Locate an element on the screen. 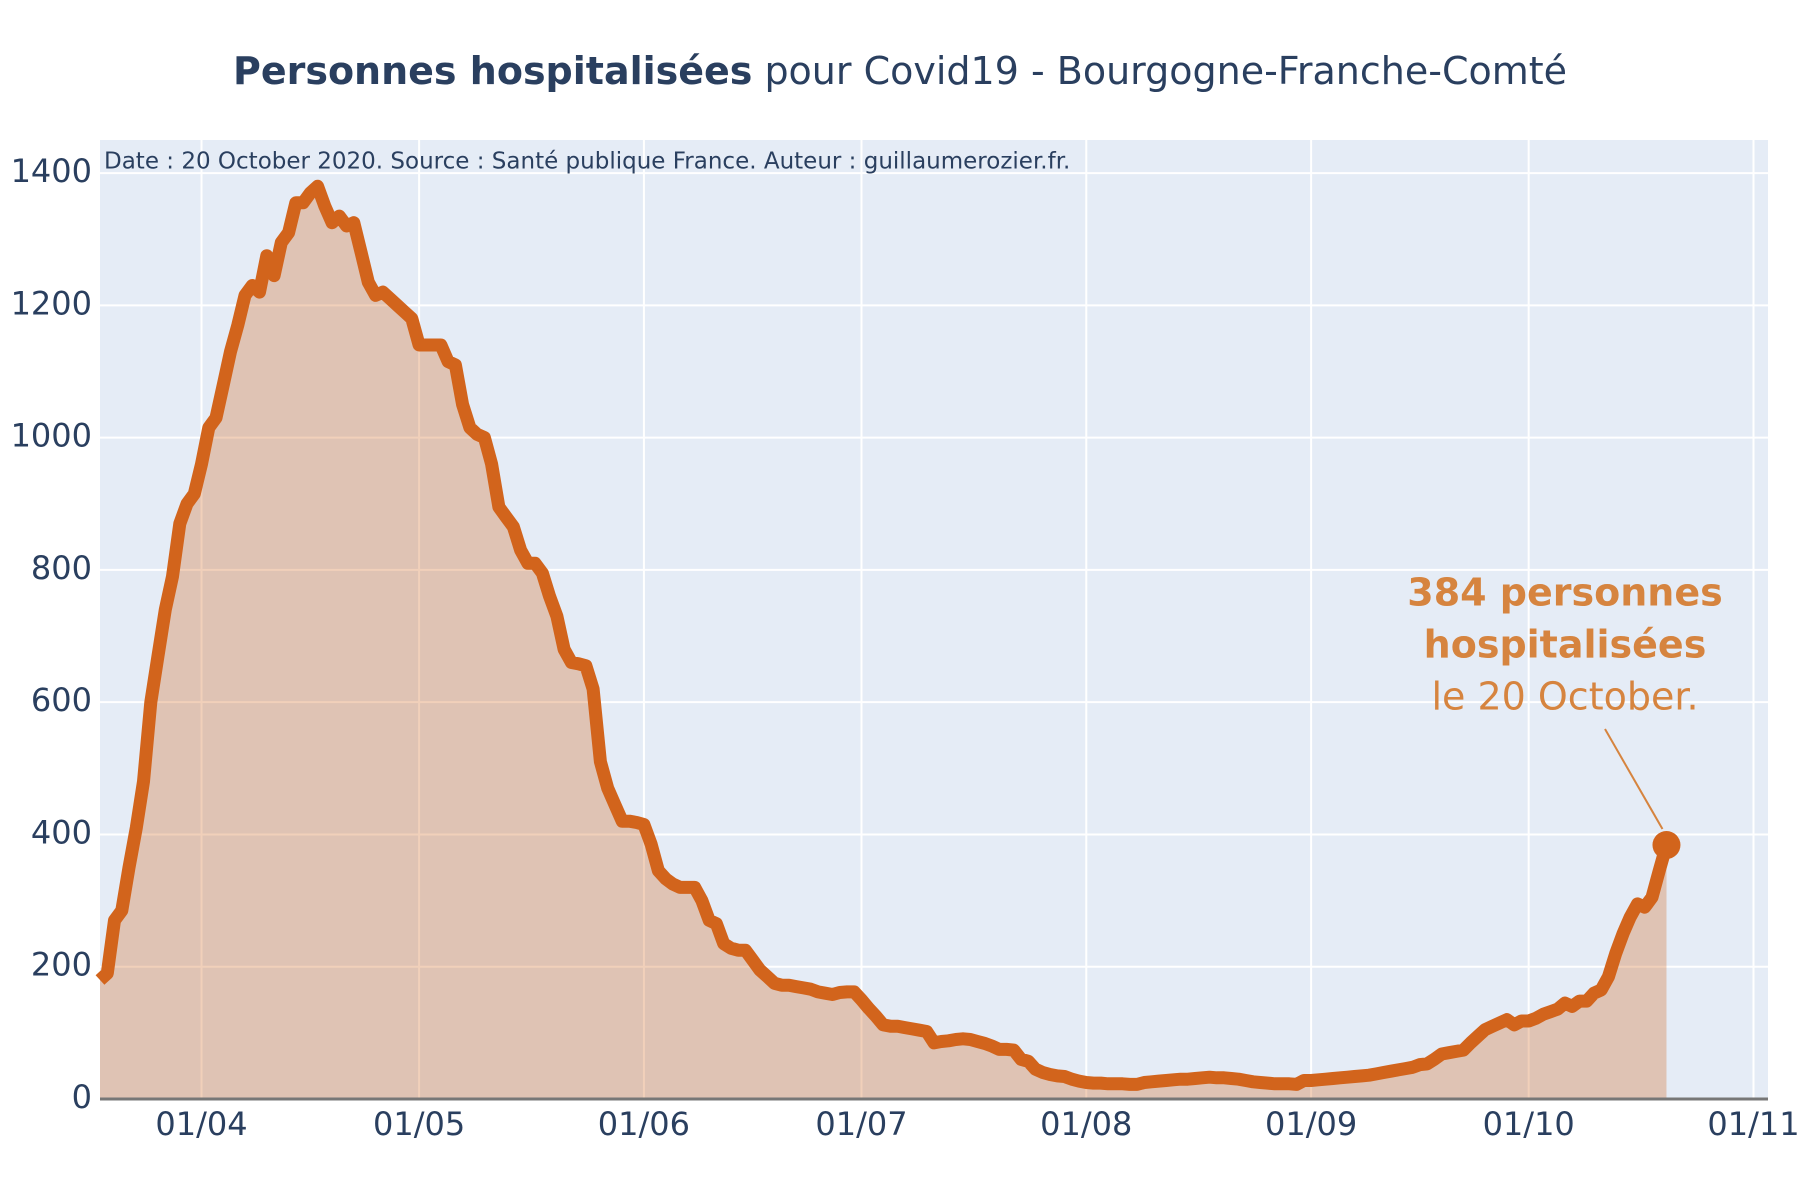  x-tick-label: 01/08 is located at coordinates (1086, 1124).